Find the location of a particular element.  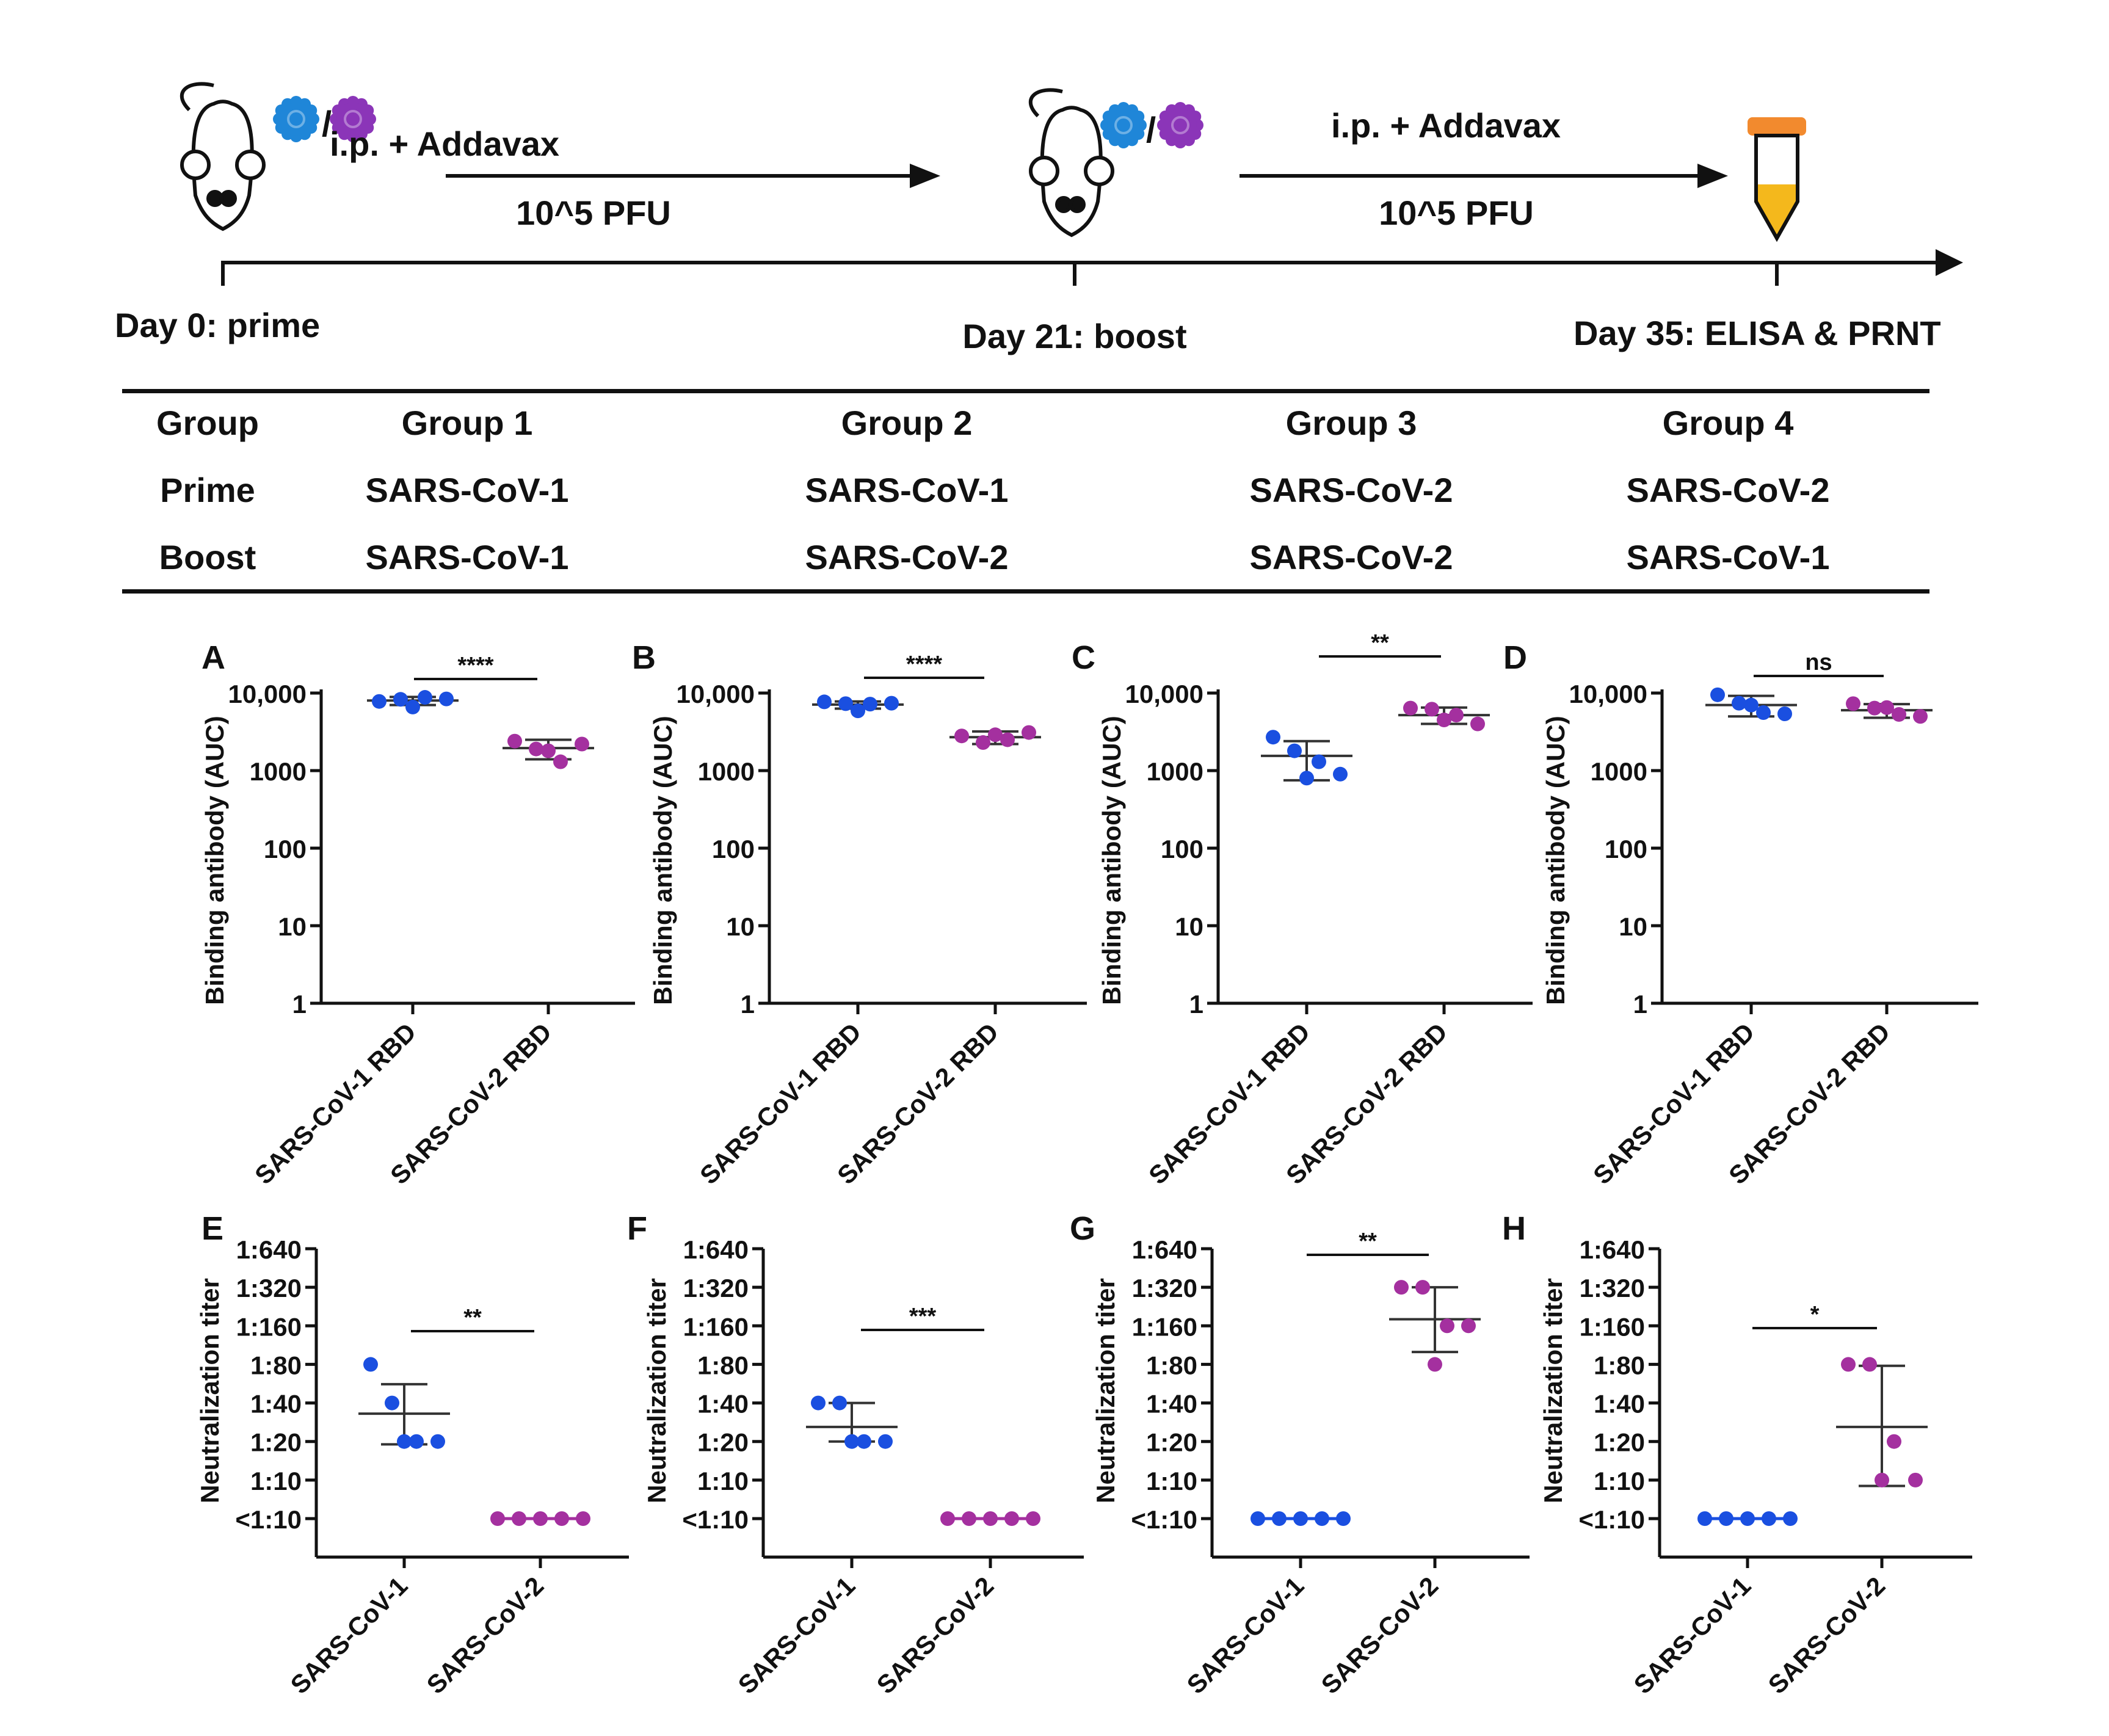

panel-letter: F is located at coordinates (637, 1229).